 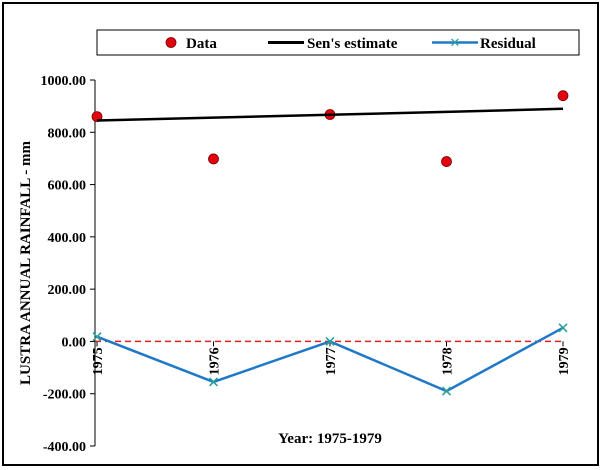 I want to click on y-tick-label: -200.00, so click(x=64, y=395).